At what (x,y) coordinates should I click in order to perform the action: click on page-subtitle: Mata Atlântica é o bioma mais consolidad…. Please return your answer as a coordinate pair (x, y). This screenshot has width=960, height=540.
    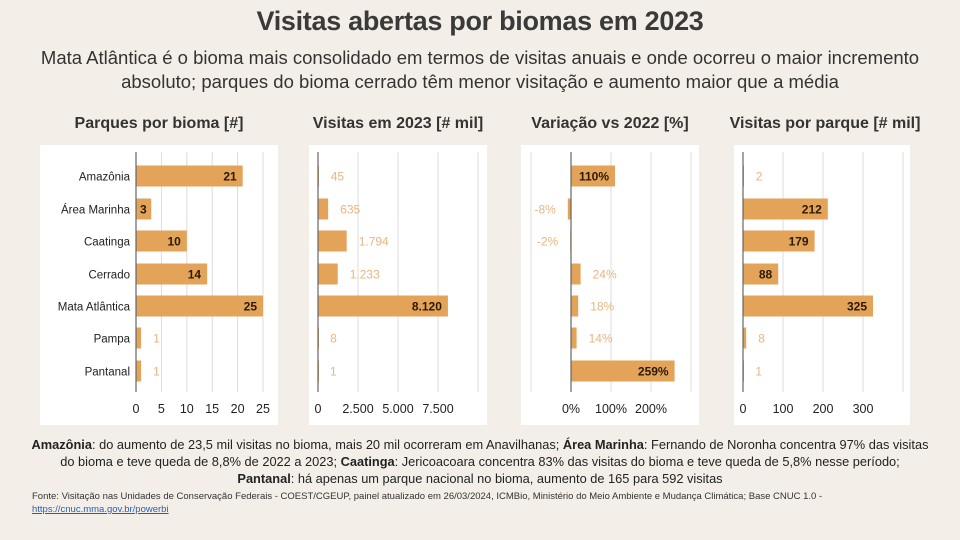
    Looking at the image, I should click on (480, 69).